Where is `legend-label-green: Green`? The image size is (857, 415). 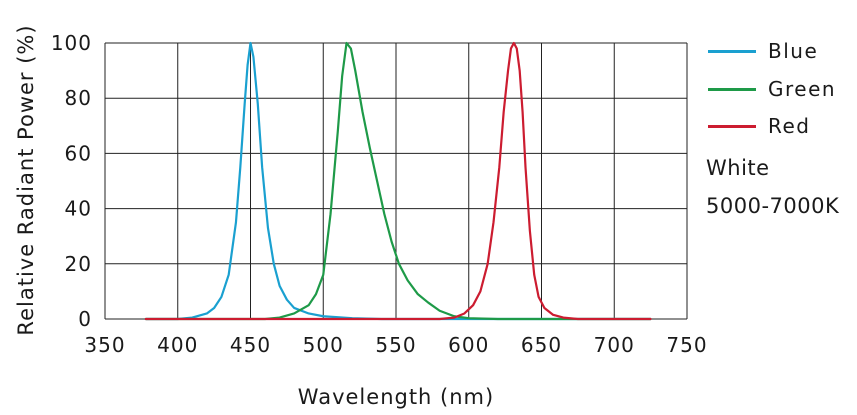
legend-label-green: Green is located at coordinates (802, 89).